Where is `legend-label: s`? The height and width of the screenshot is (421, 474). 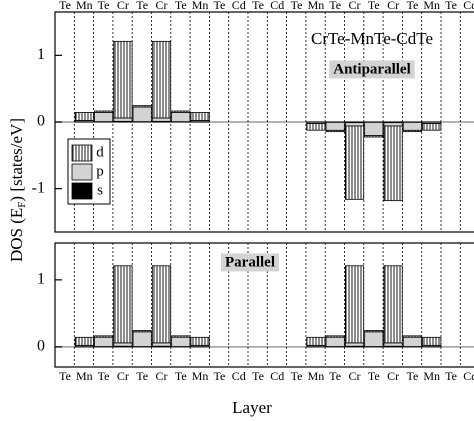
legend-label: s is located at coordinates (100, 190).